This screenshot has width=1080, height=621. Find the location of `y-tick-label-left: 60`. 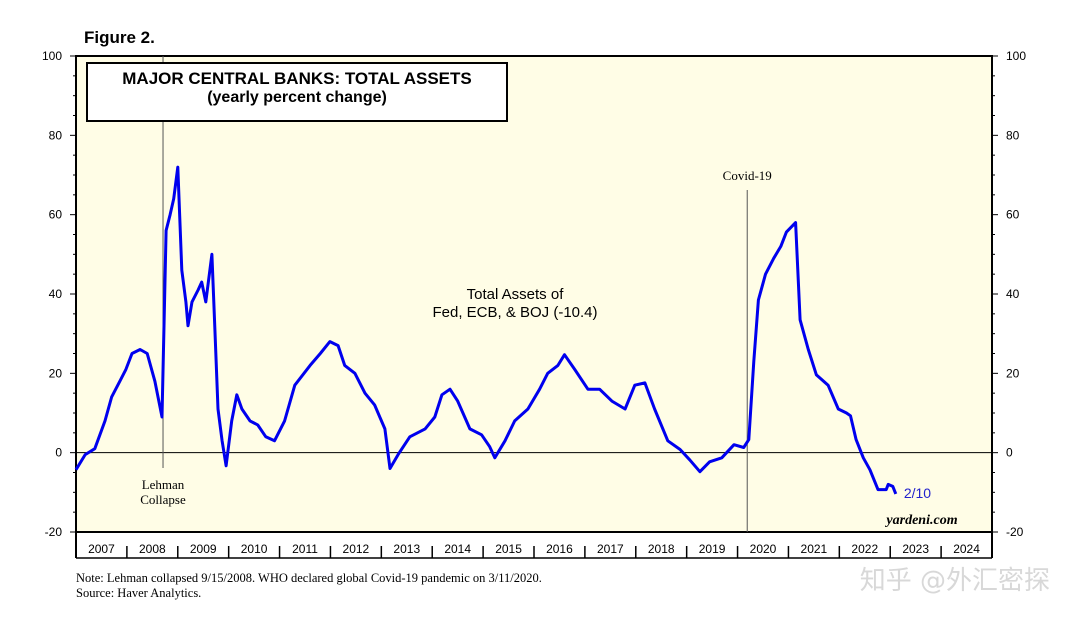

y-tick-label-left: 60 is located at coordinates (56, 215).